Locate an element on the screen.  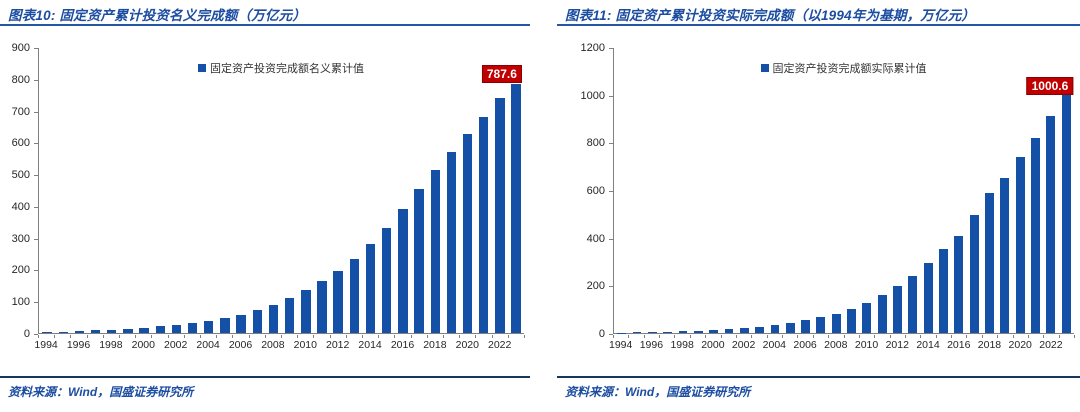
figure-11-footer: 资料来源：Wind，国盛证券研究所 is located at coordinates (818, 388).